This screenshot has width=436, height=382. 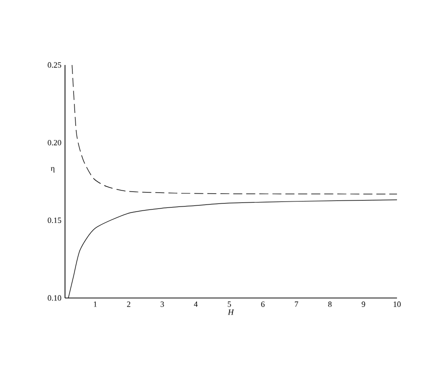 I want to click on x-tick-label: 6, so click(x=263, y=304).